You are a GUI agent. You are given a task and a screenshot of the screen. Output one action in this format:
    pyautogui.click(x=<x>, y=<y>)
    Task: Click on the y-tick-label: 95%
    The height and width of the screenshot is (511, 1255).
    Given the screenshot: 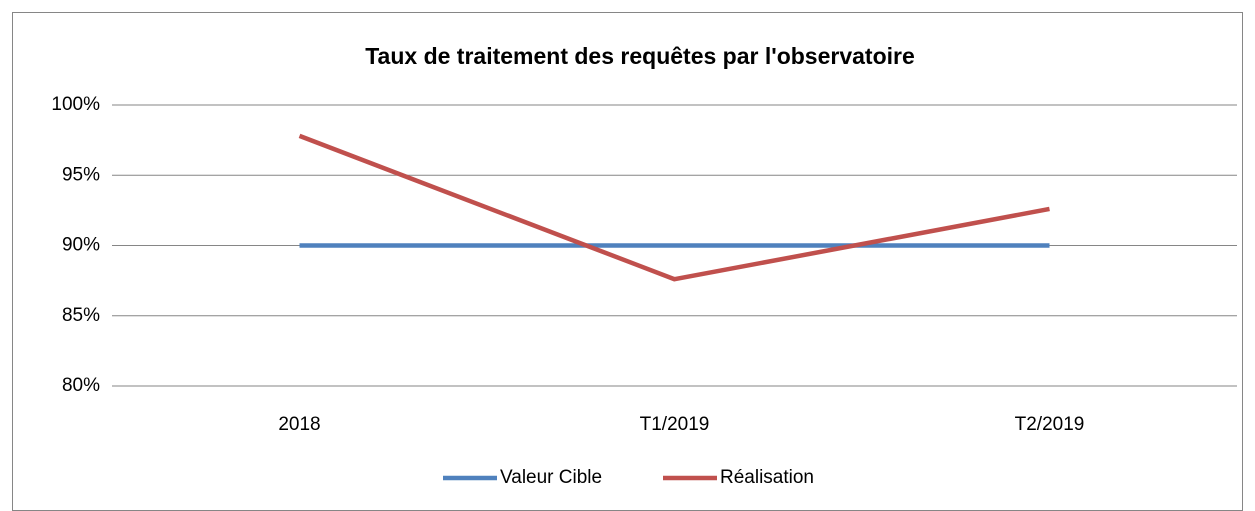 What is the action you would take?
    pyautogui.click(x=81, y=174)
    